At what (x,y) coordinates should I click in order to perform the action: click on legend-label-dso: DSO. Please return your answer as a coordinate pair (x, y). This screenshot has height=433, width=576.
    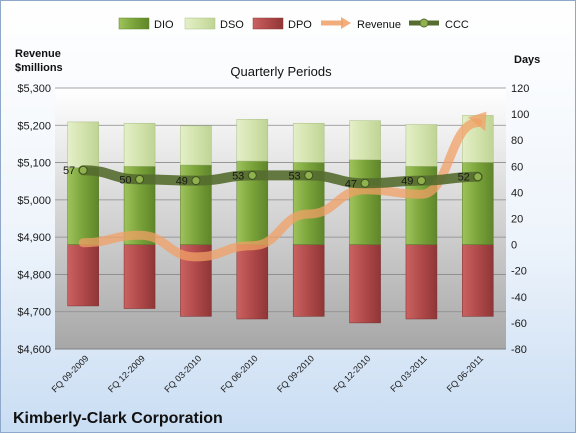
    Looking at the image, I should click on (232, 25).